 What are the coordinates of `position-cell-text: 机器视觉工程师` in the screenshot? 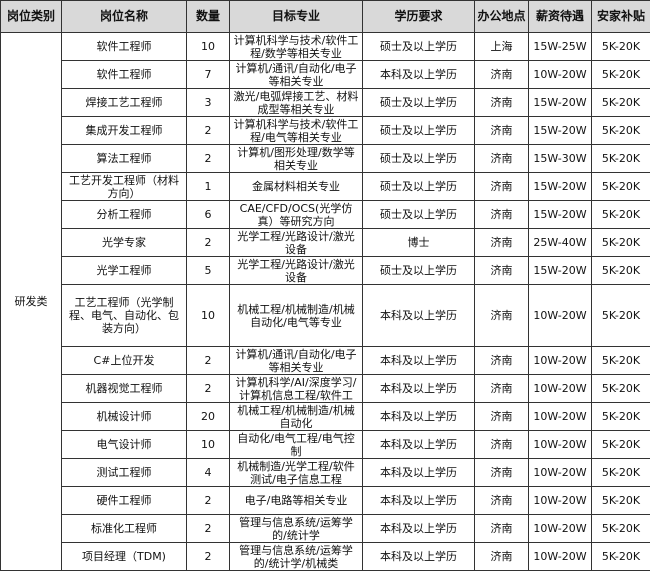 It's located at (124, 388).